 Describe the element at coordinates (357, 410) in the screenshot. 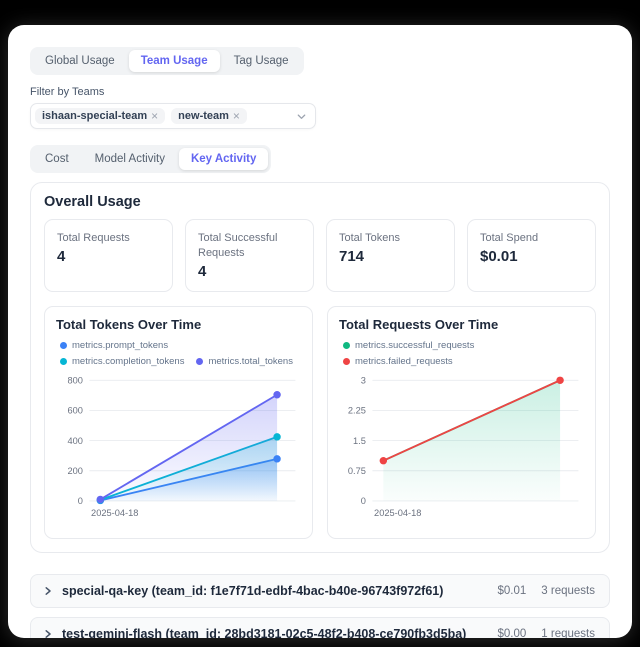

I see `svg-text: 2.25` at that location.